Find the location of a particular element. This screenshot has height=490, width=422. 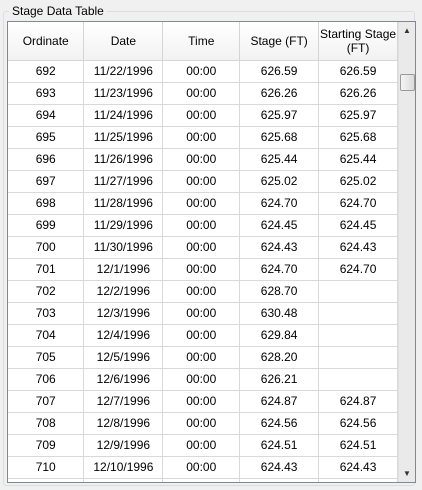

cell-starting-stage: 626.26 is located at coordinates (358, 93).